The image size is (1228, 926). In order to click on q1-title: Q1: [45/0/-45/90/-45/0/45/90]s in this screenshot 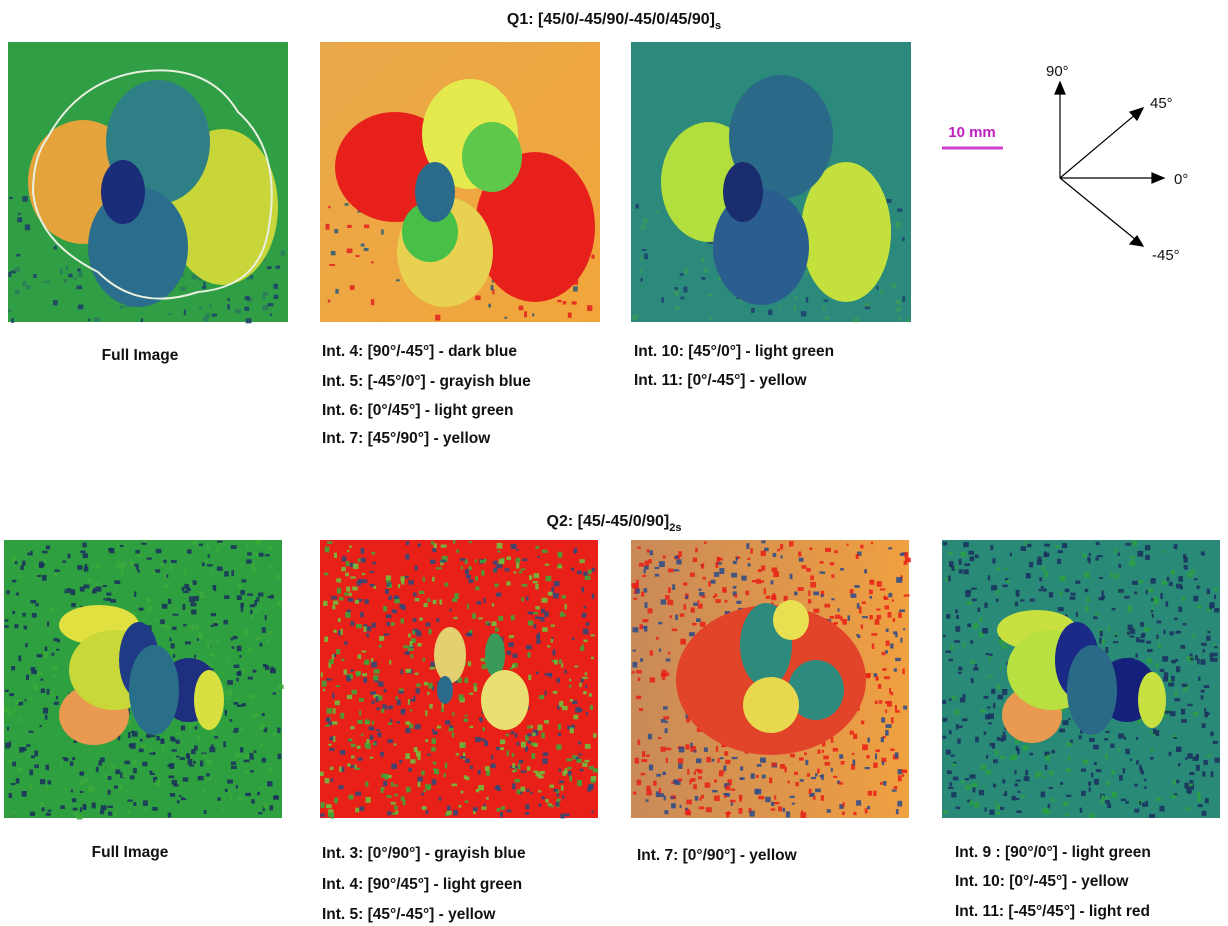, I will do `click(614, 21)`.